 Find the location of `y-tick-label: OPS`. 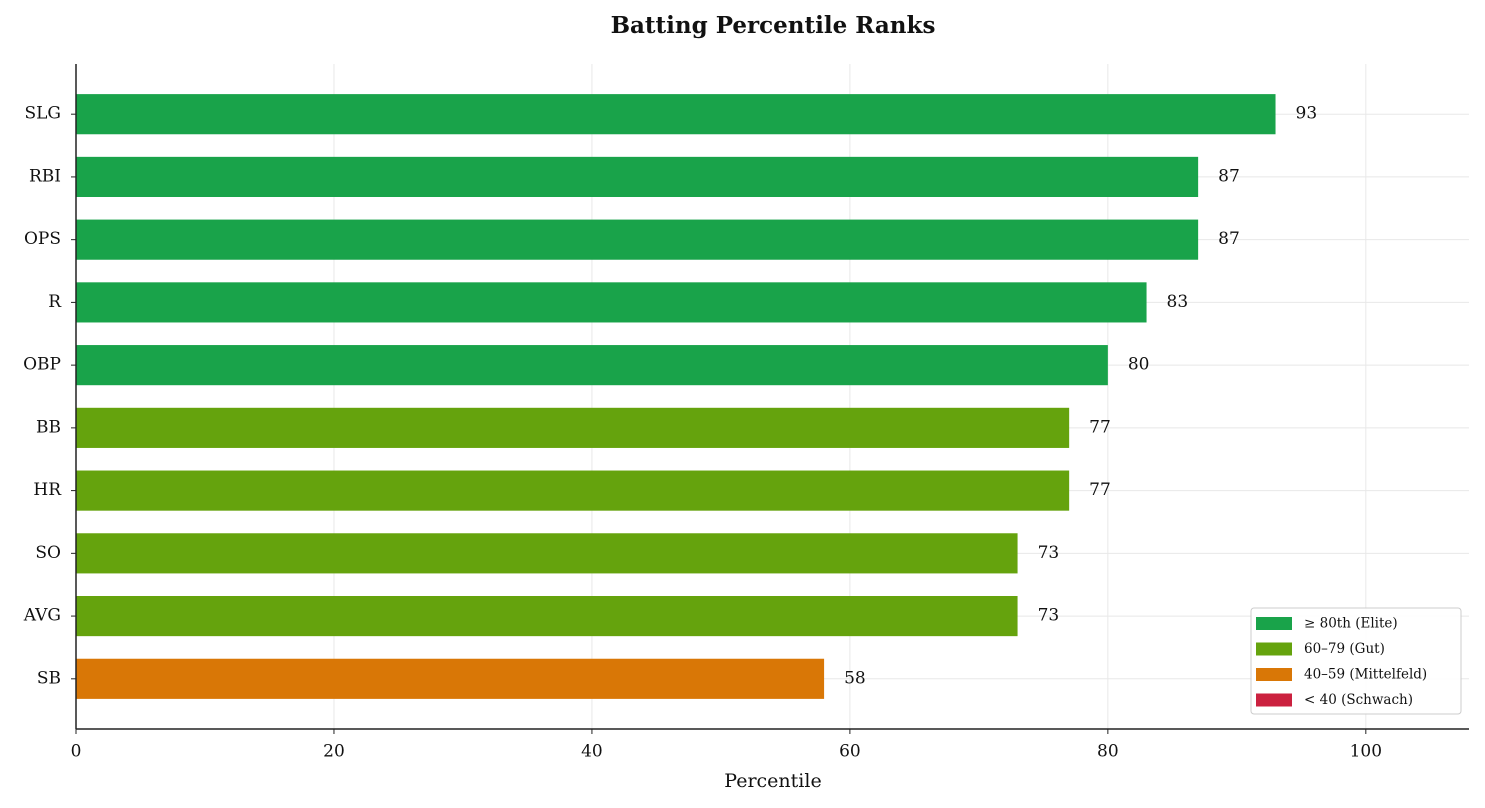

y-tick-label: OPS is located at coordinates (42, 239).